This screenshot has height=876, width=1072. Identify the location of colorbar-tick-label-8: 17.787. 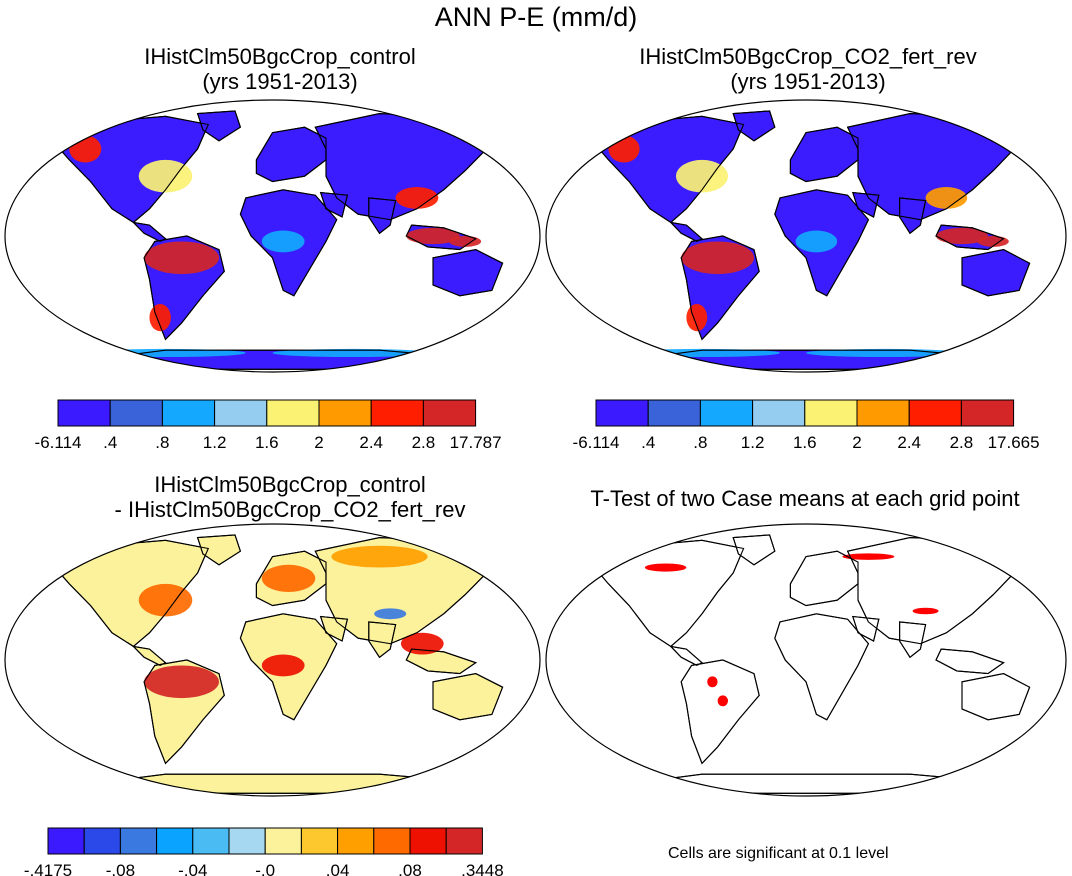
(476, 442).